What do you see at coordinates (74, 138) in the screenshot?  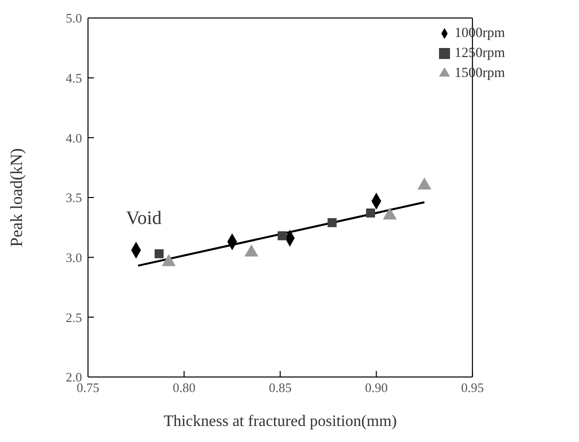 I see `y-tick-label: 4.0` at bounding box center [74, 138].